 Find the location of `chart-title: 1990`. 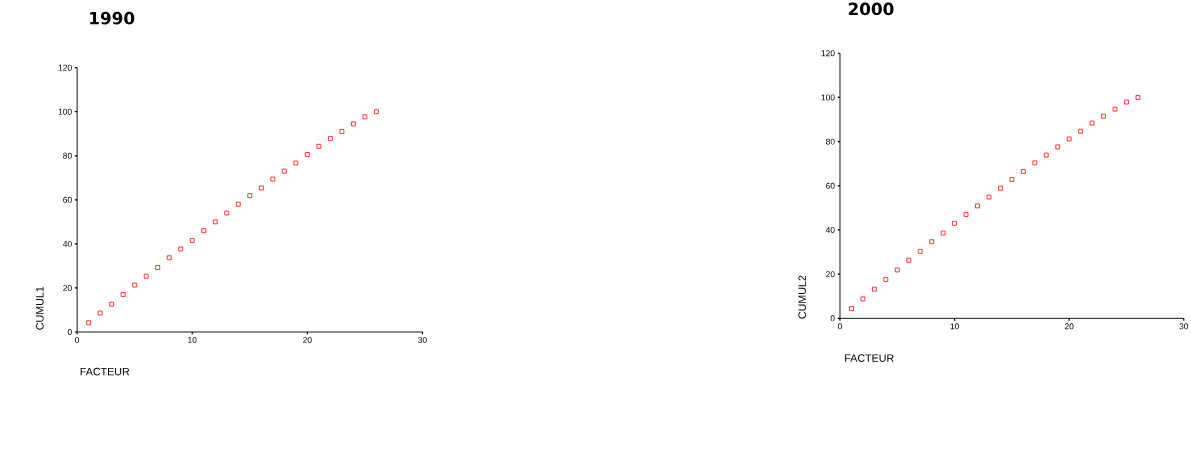

chart-title: 1990 is located at coordinates (112, 18).